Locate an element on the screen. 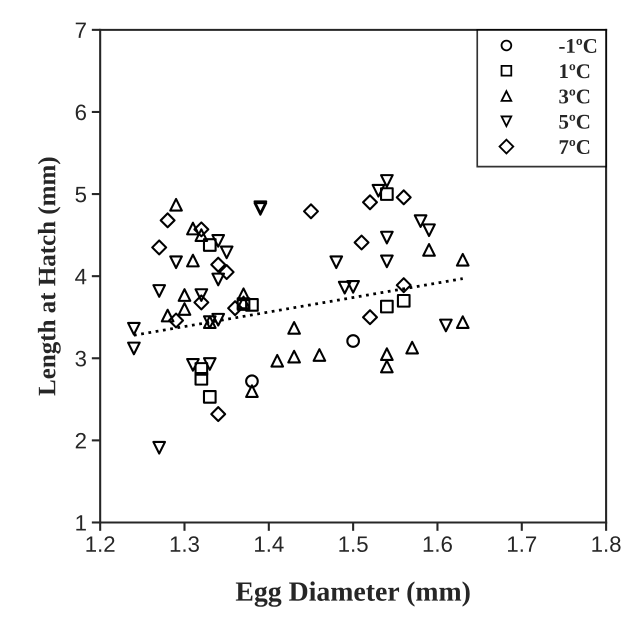 This screenshot has width=634, height=622. x-tick-label: 1.7 is located at coordinates (522, 544).